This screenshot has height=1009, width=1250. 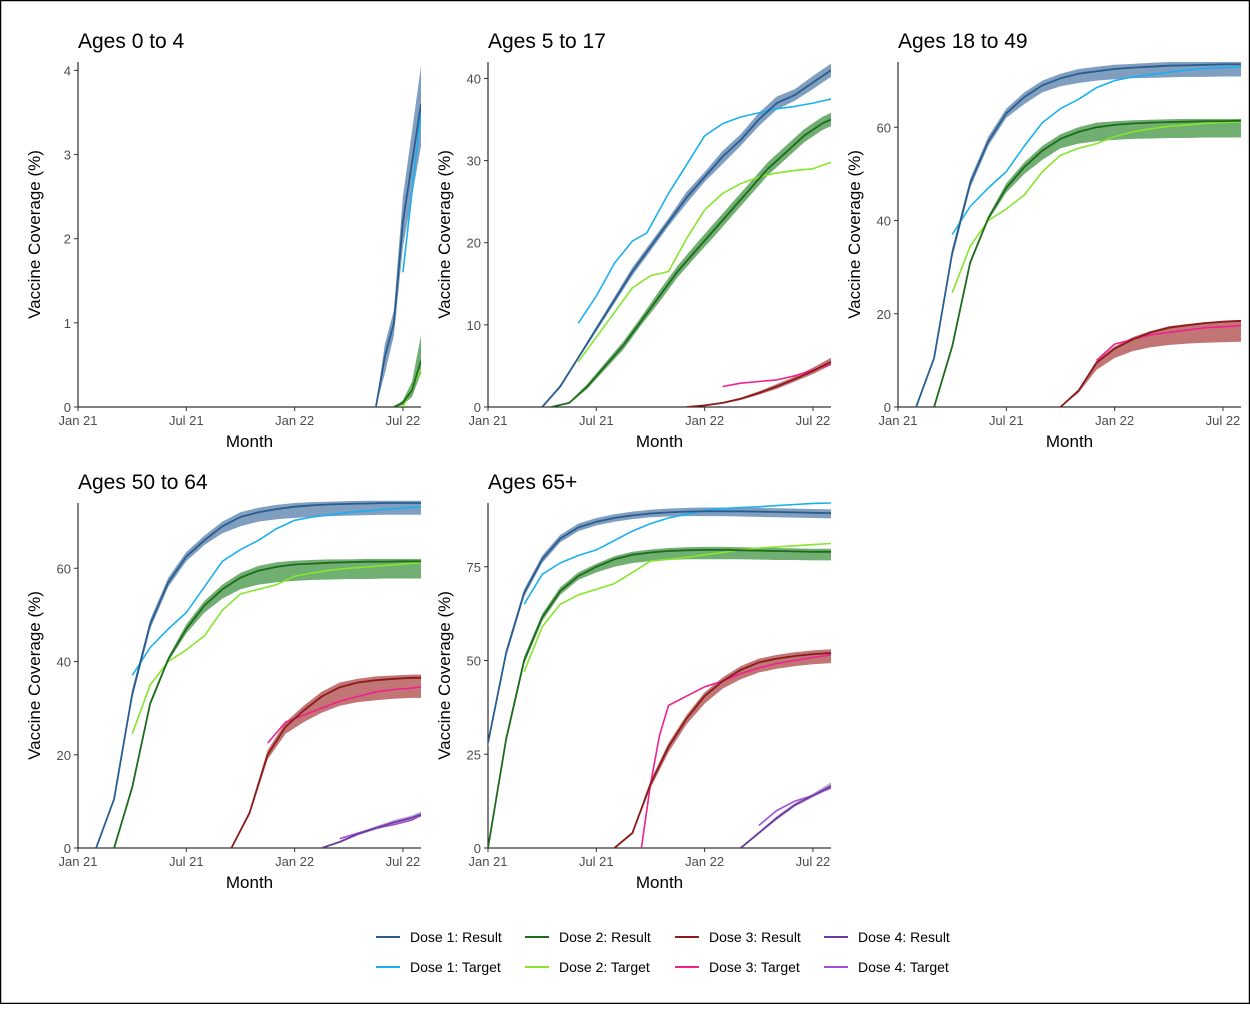 I want to click on ci-band-d1, so click(x=398, y=236).